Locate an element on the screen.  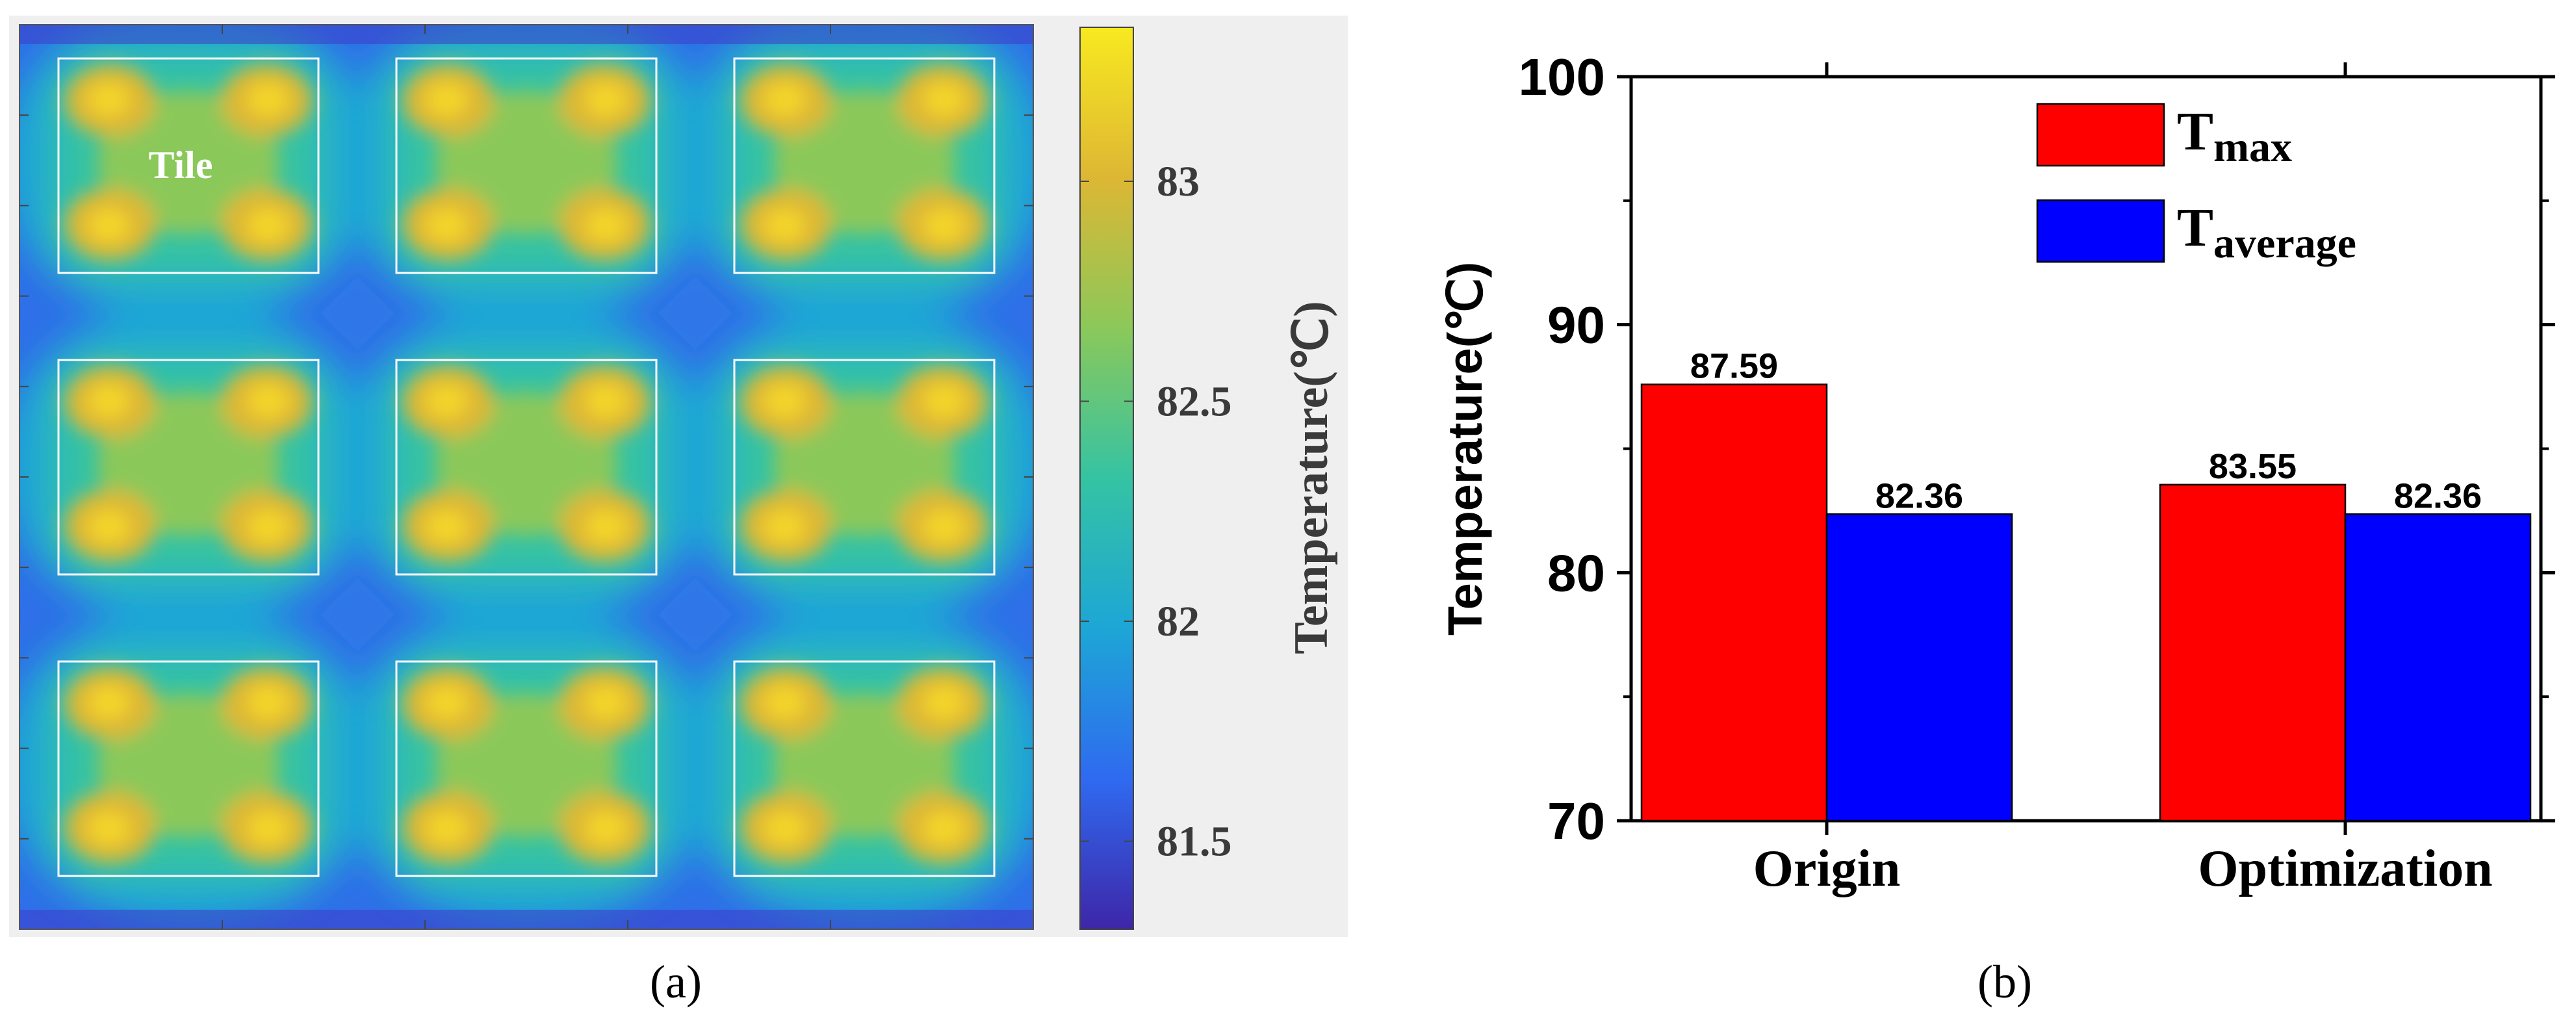
y-tick-label: 100 is located at coordinates (1562, 77).